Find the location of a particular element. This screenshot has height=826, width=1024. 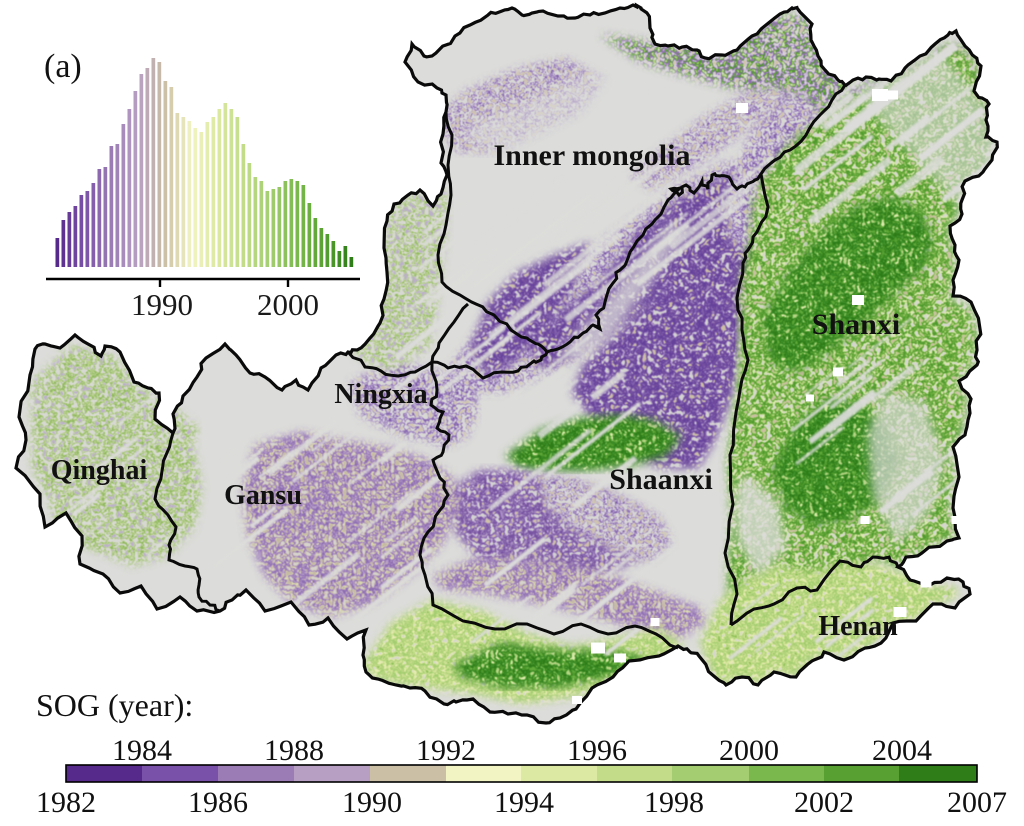

svg-text: 1992 is located at coordinates (446, 750).